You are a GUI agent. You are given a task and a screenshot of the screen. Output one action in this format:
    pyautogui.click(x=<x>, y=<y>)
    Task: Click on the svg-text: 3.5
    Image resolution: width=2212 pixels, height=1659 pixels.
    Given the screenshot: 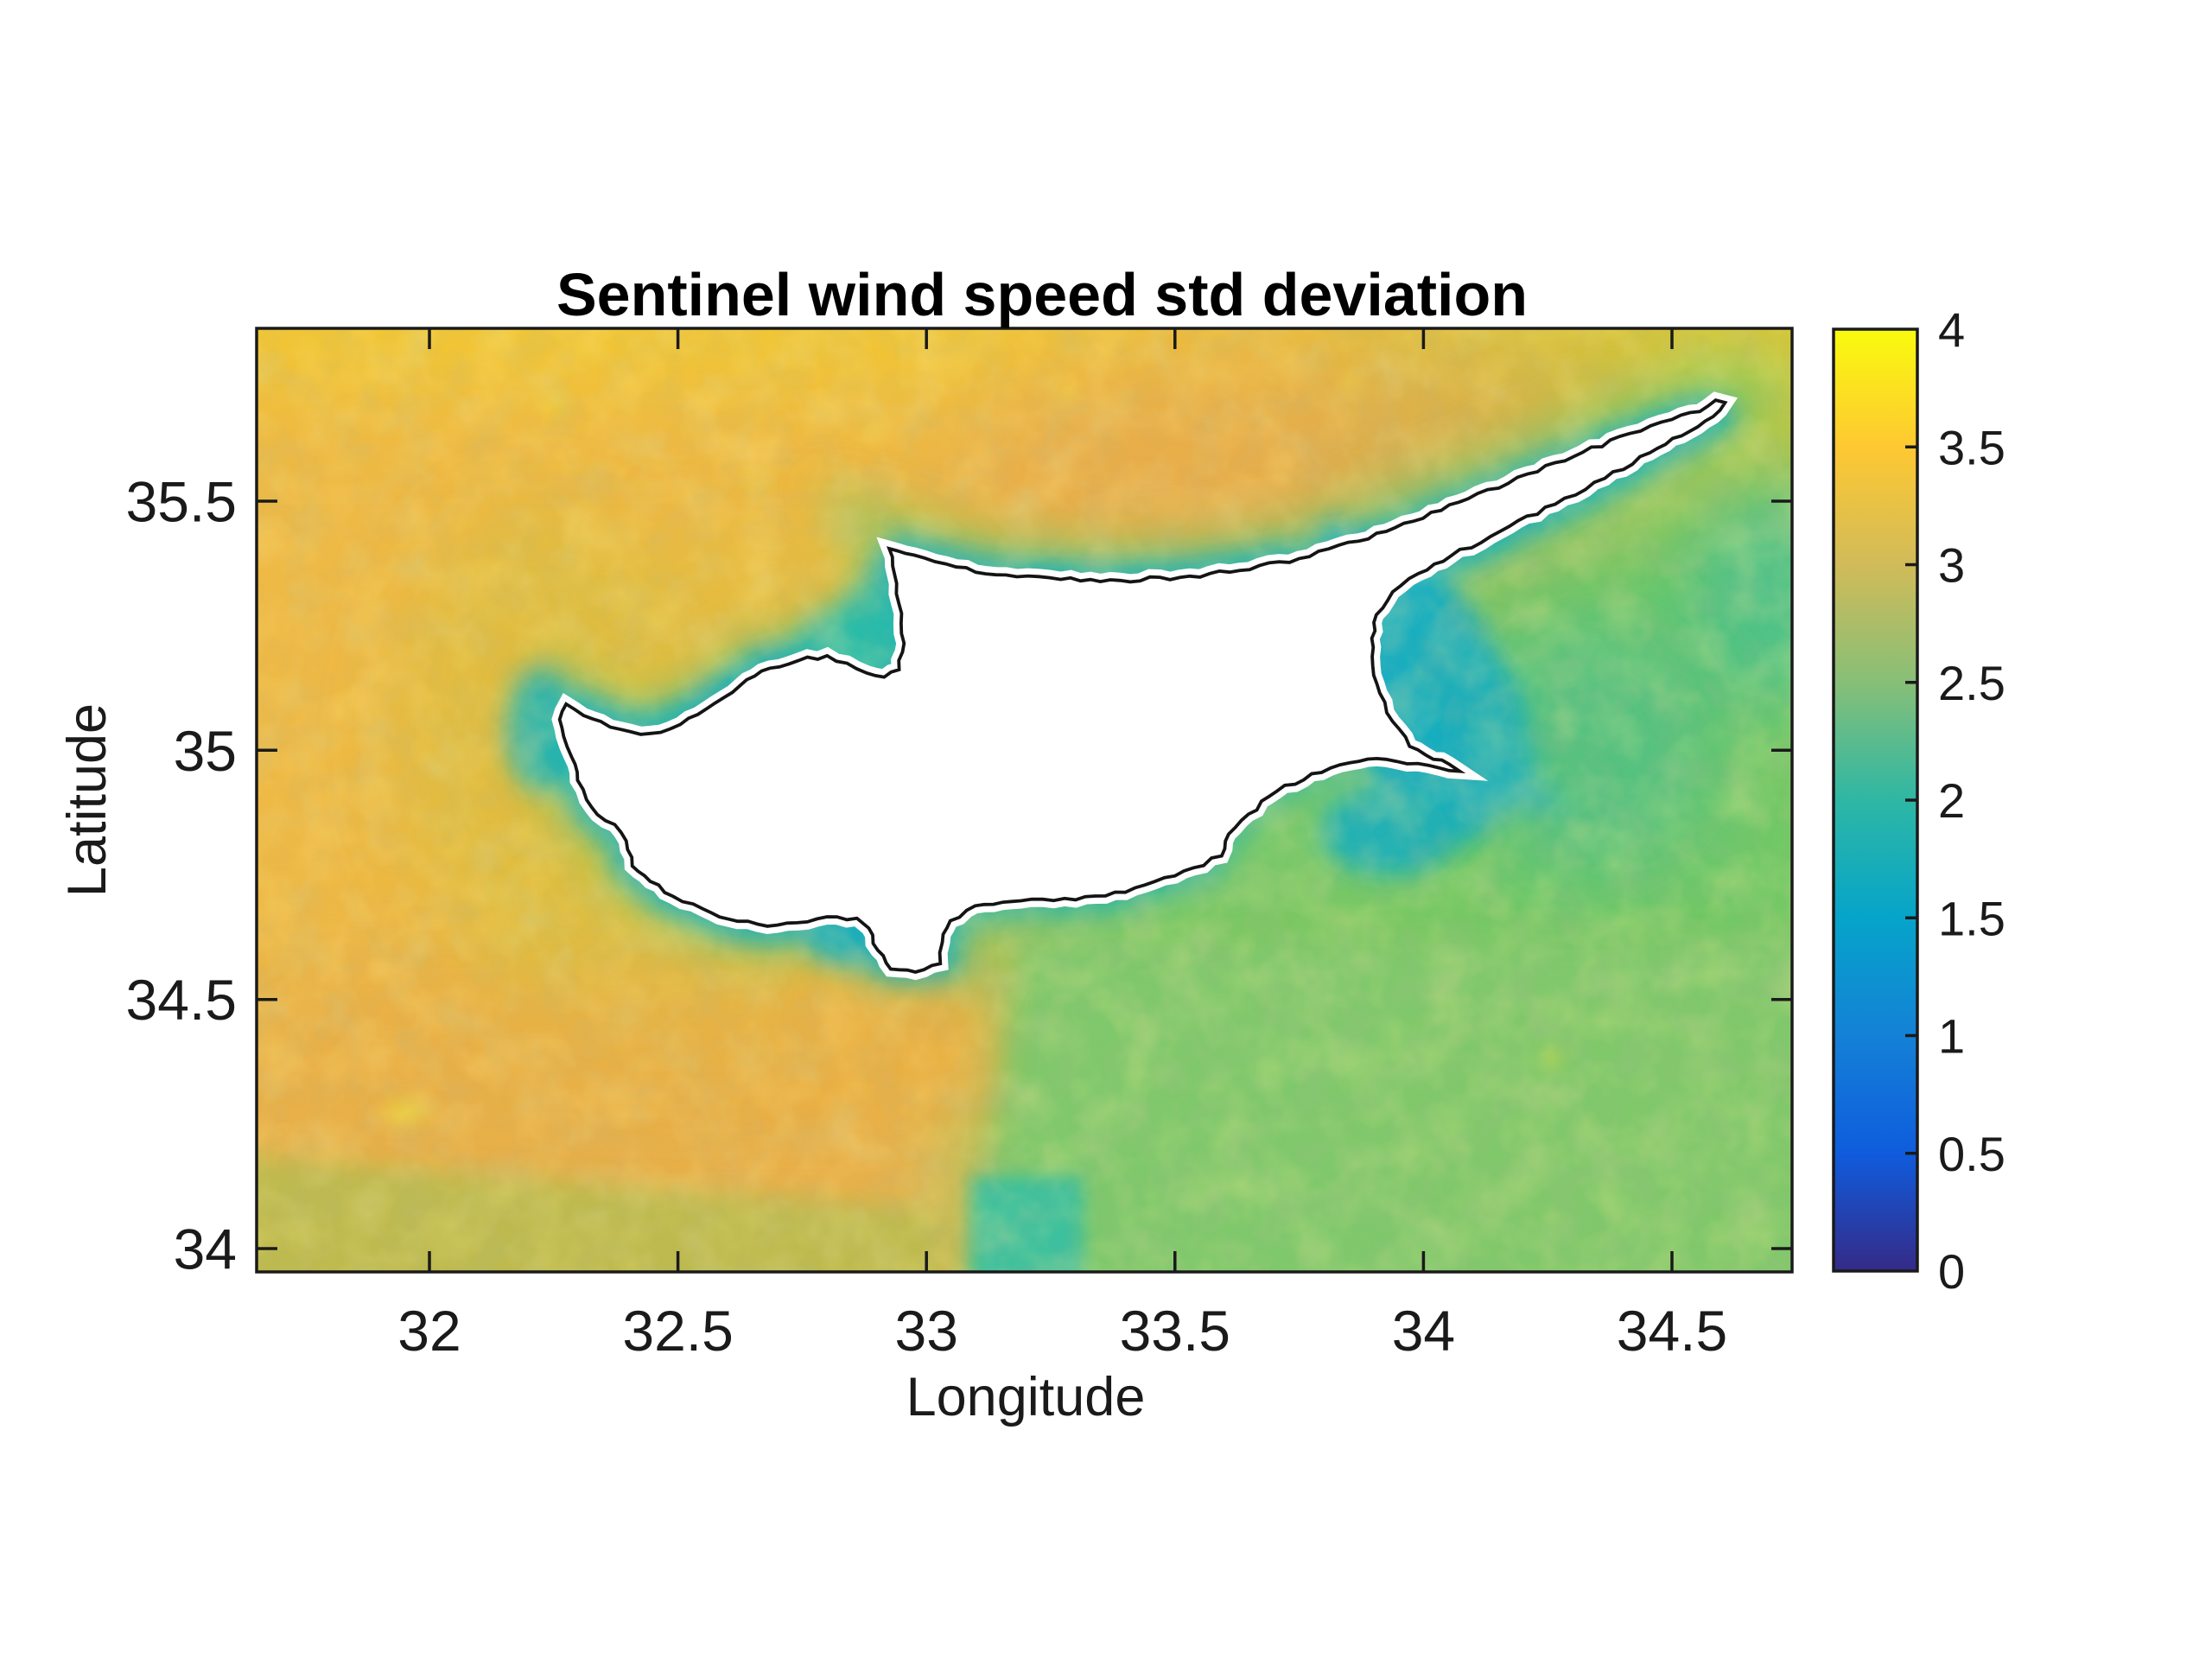 What is the action you would take?
    pyautogui.click(x=1971, y=447)
    